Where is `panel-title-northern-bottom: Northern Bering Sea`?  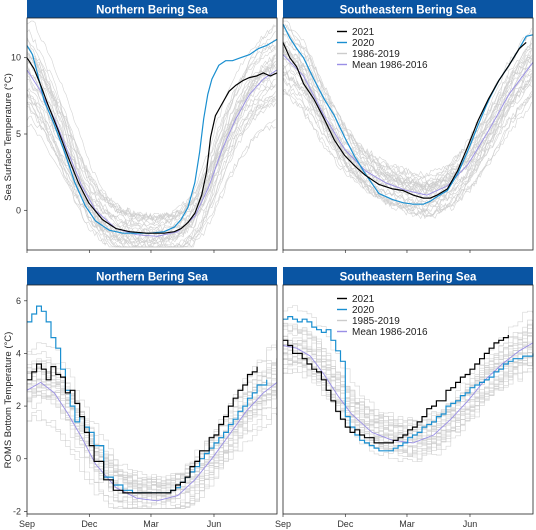 panel-title-northern-bottom: Northern Bering Sea is located at coordinates (152, 278).